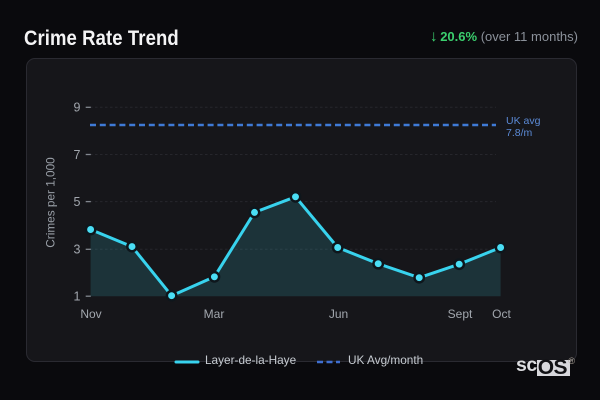  I want to click on svg-text: 3, so click(77, 250).